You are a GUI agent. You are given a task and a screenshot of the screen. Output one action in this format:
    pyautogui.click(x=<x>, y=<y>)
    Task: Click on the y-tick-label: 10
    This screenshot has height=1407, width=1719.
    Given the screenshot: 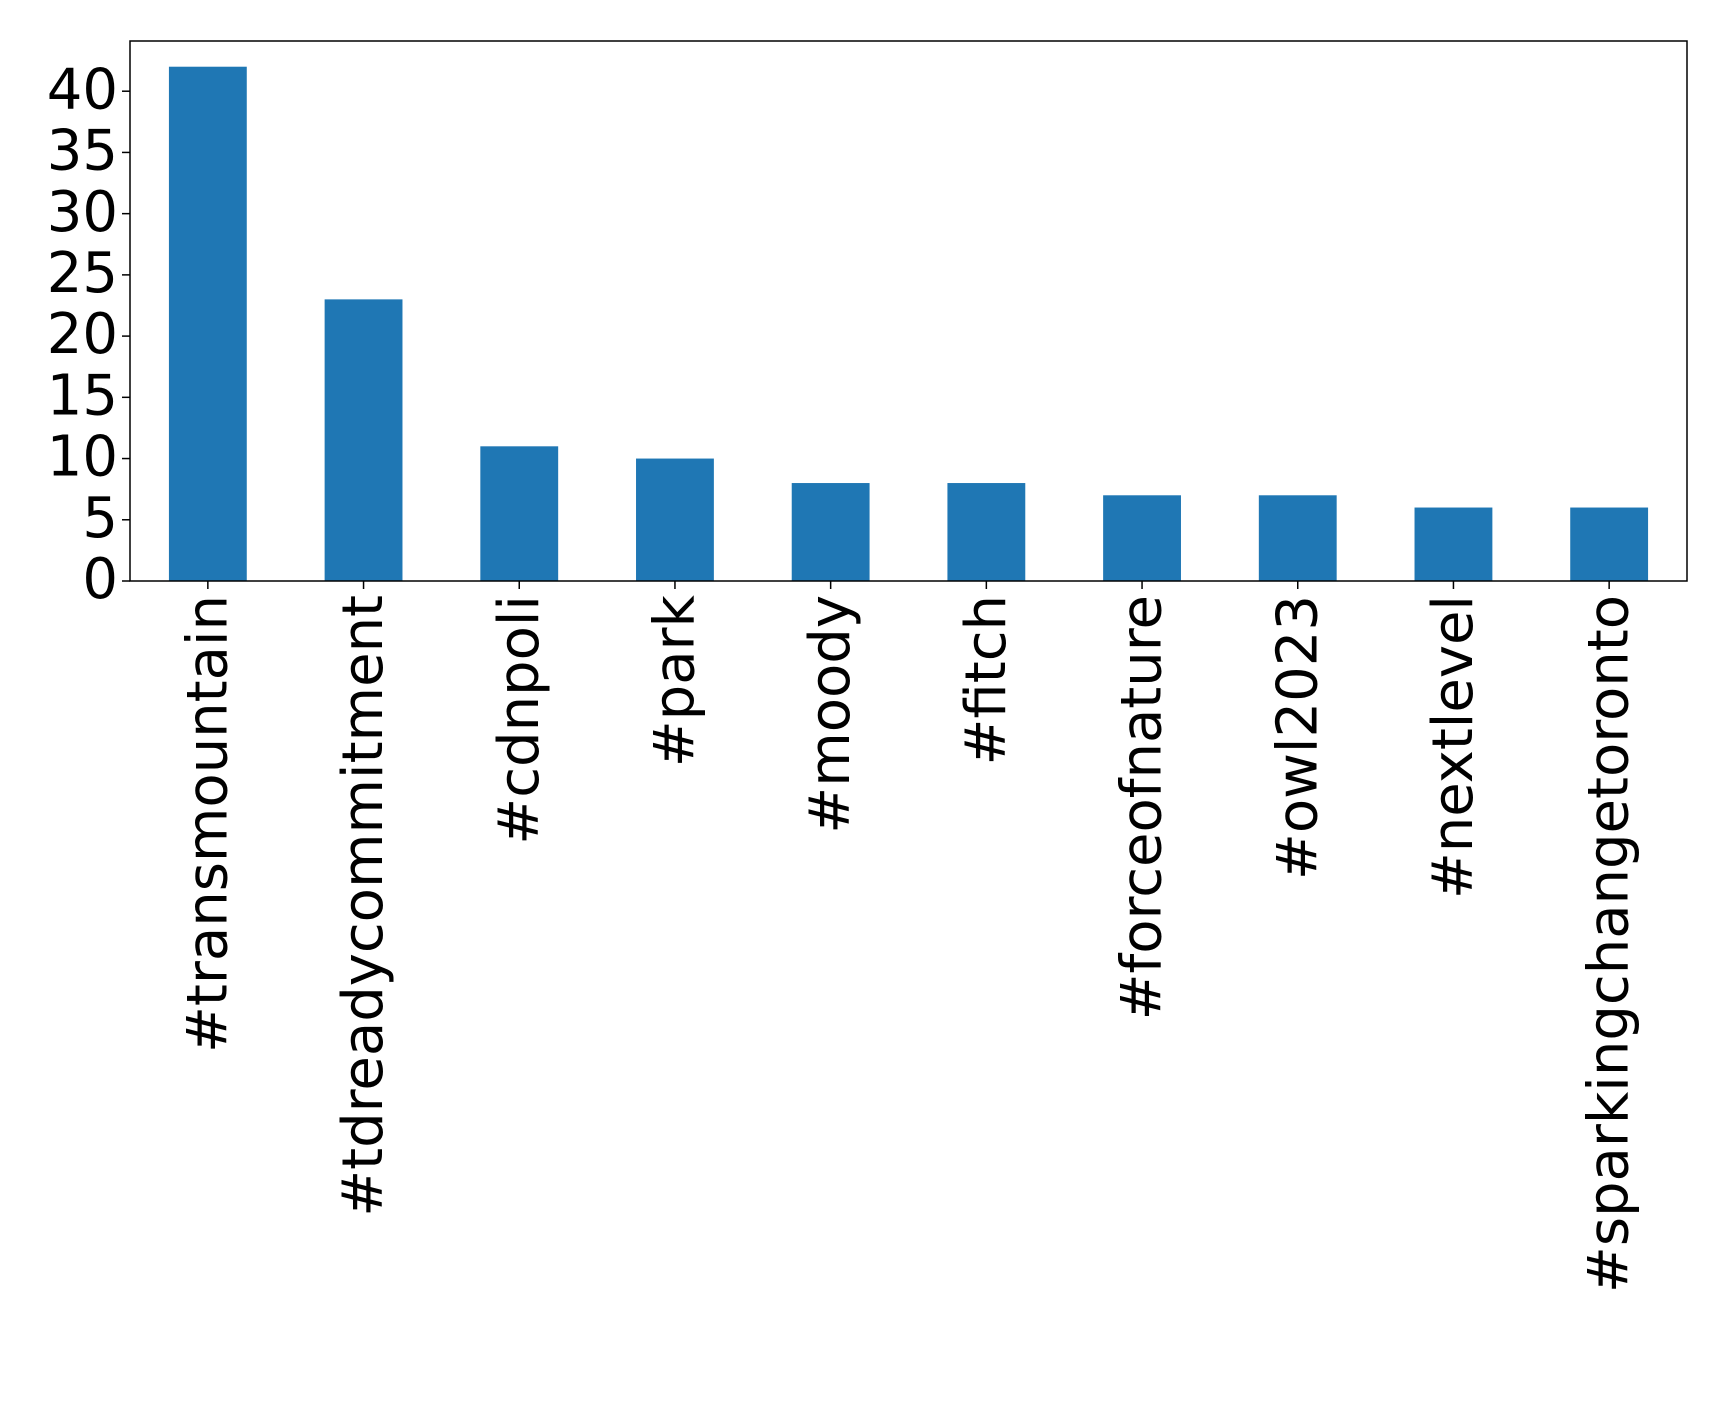 What is the action you would take?
    pyautogui.click(x=82, y=457)
    